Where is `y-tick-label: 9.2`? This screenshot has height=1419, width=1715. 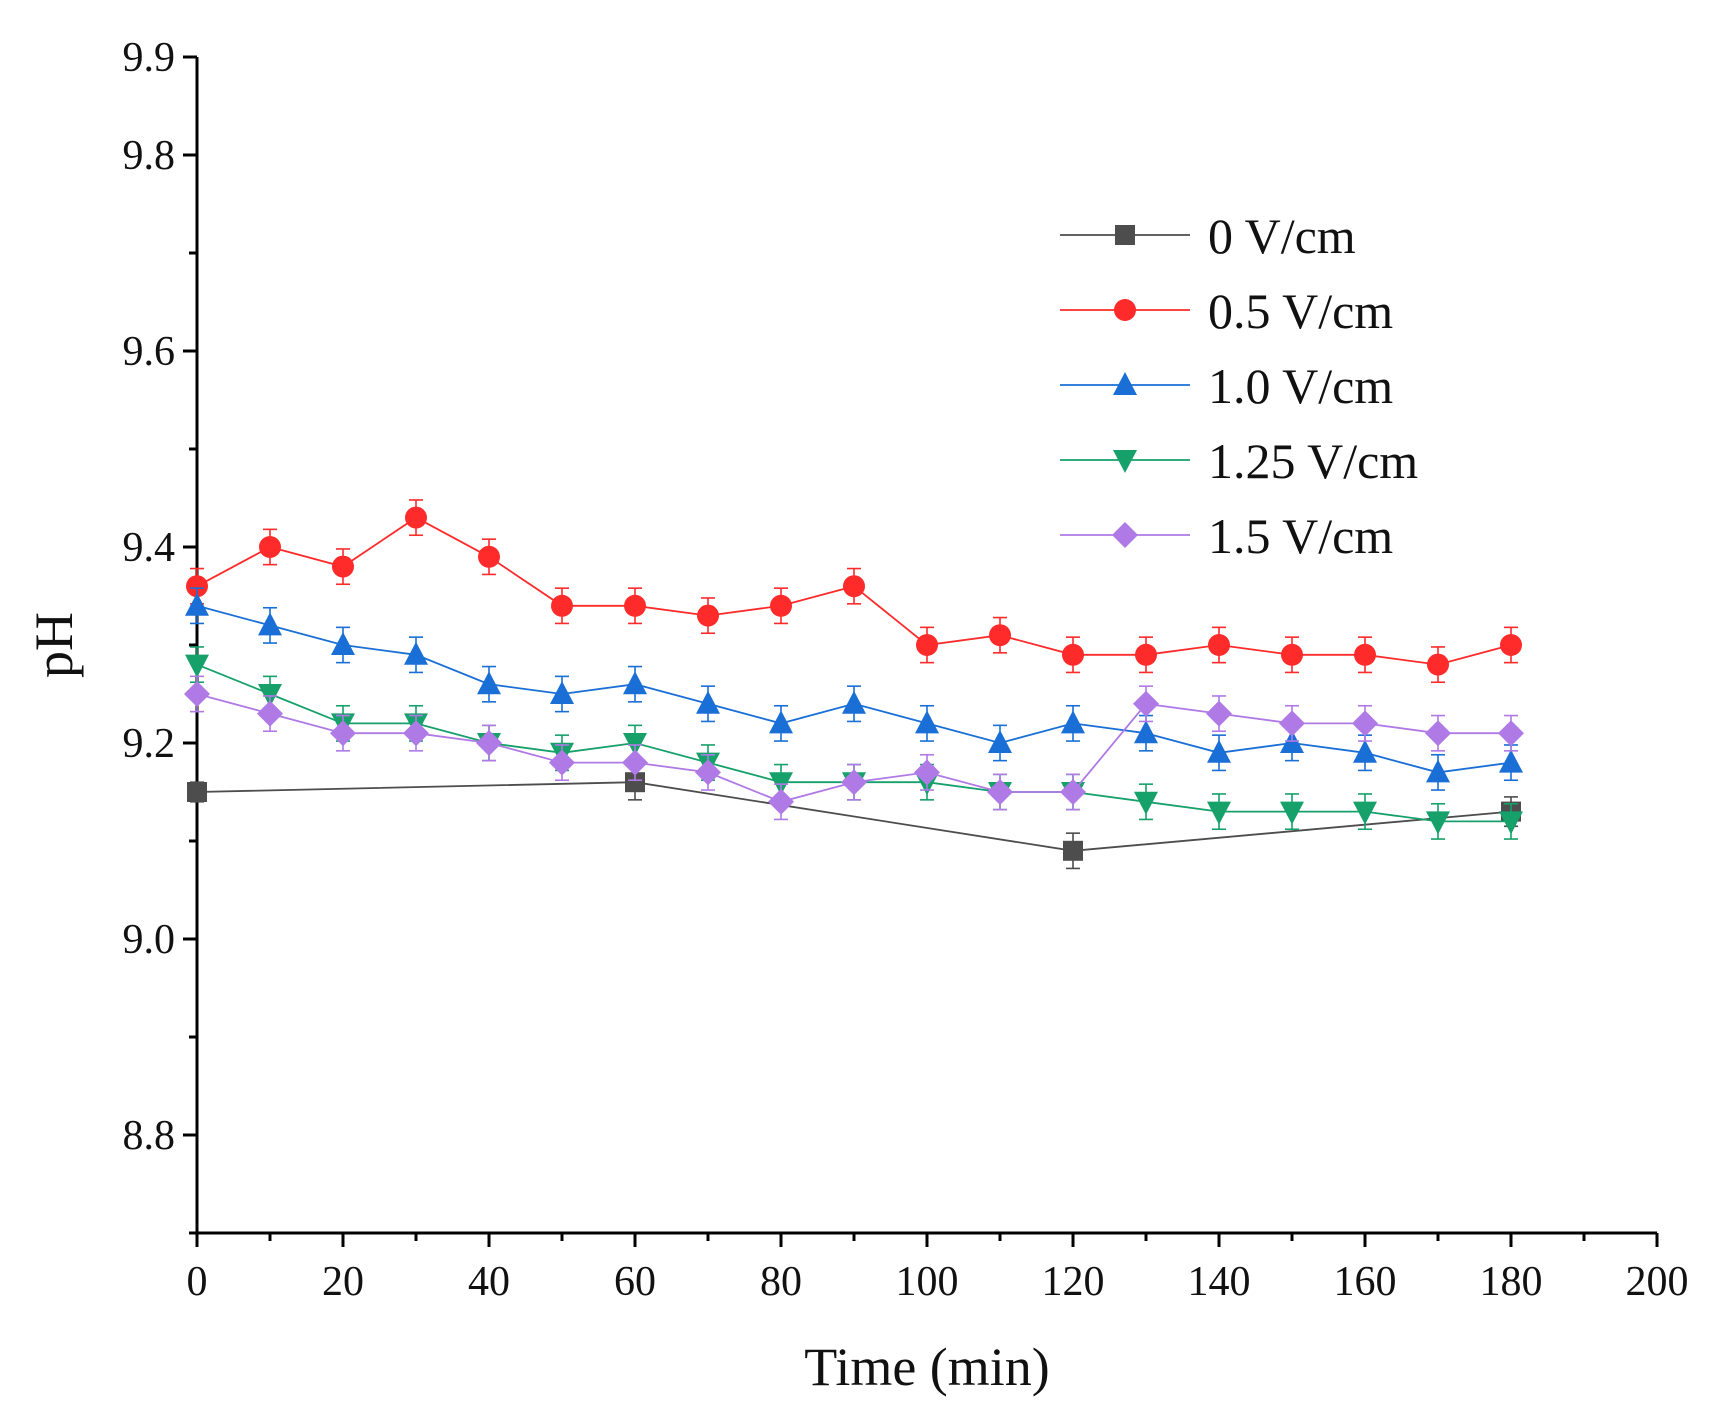
y-tick-label: 9.2 is located at coordinates (149, 744).